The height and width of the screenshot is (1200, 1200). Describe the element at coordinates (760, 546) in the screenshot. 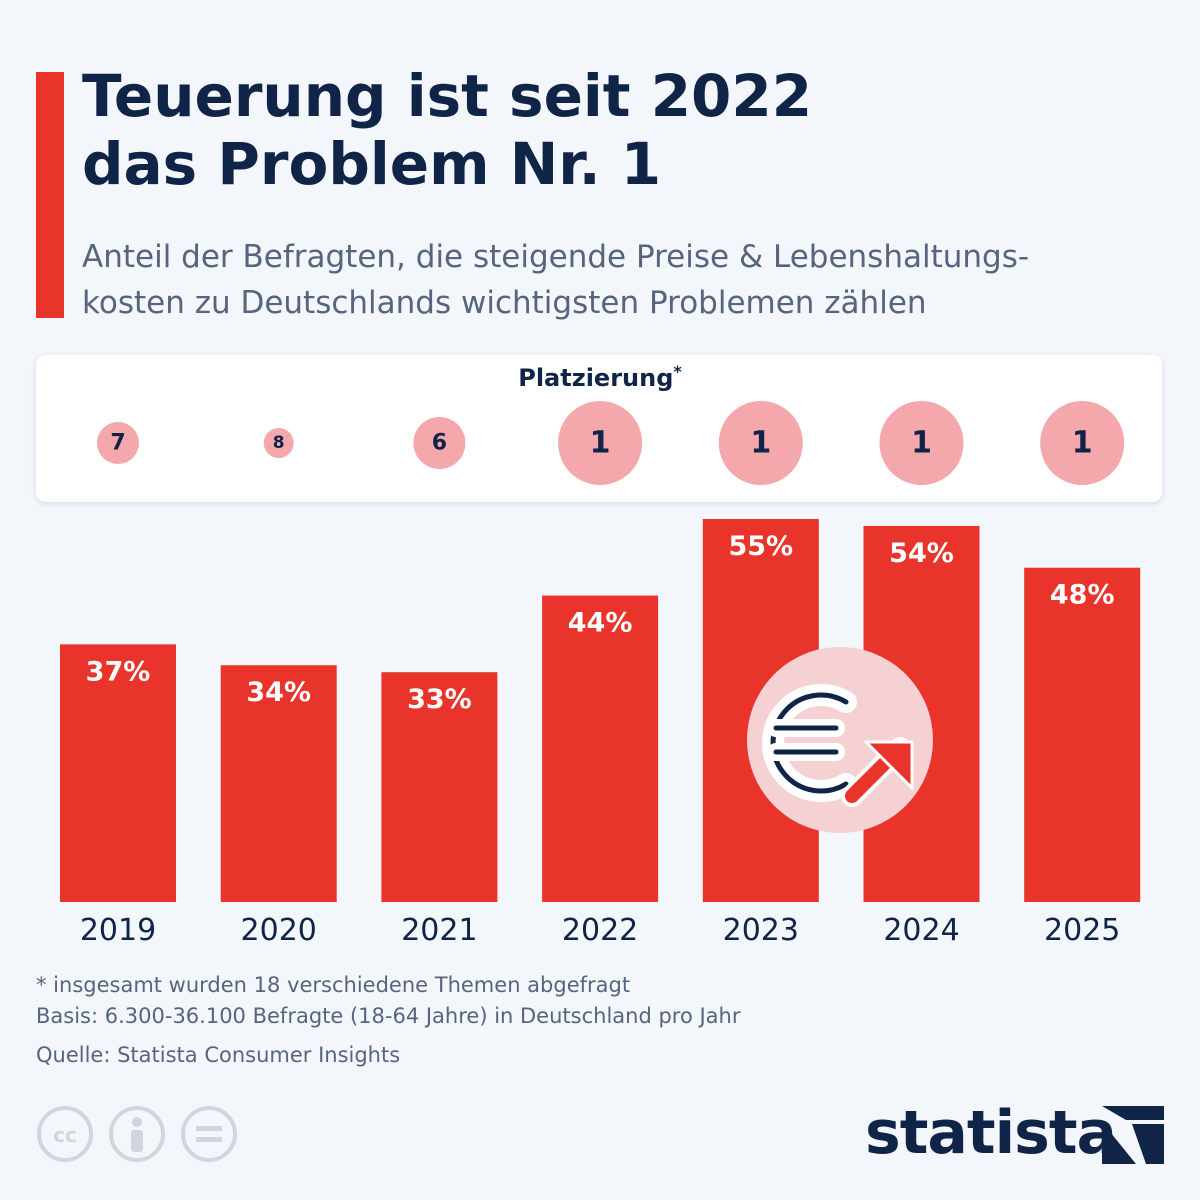

I see `value-label-2023: 55%` at that location.